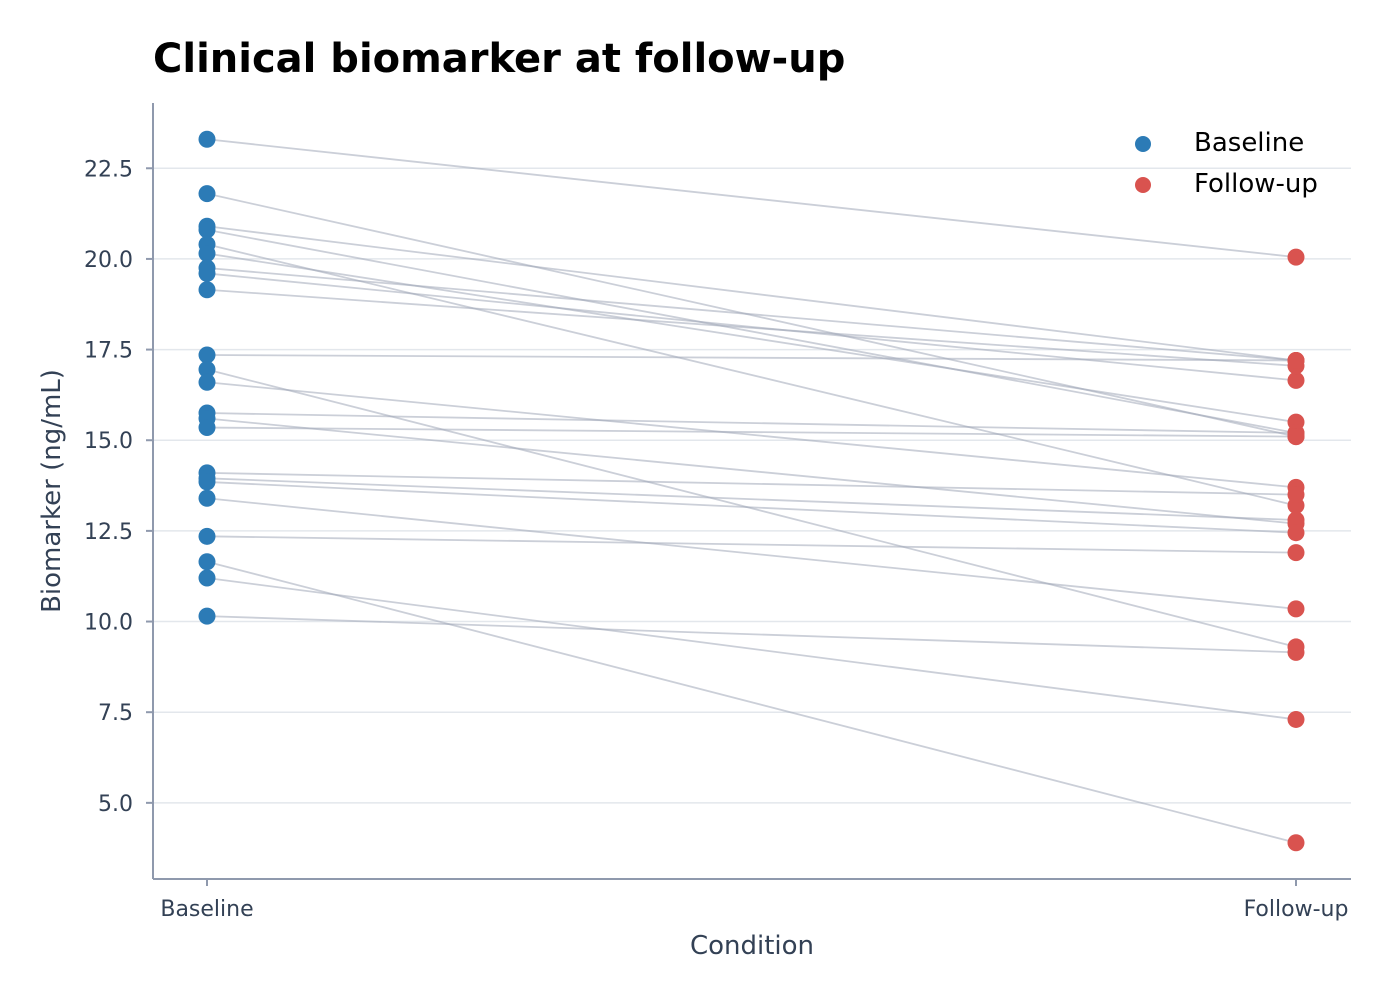  I want to click on y-tick-label: 15.0, so click(108, 441).